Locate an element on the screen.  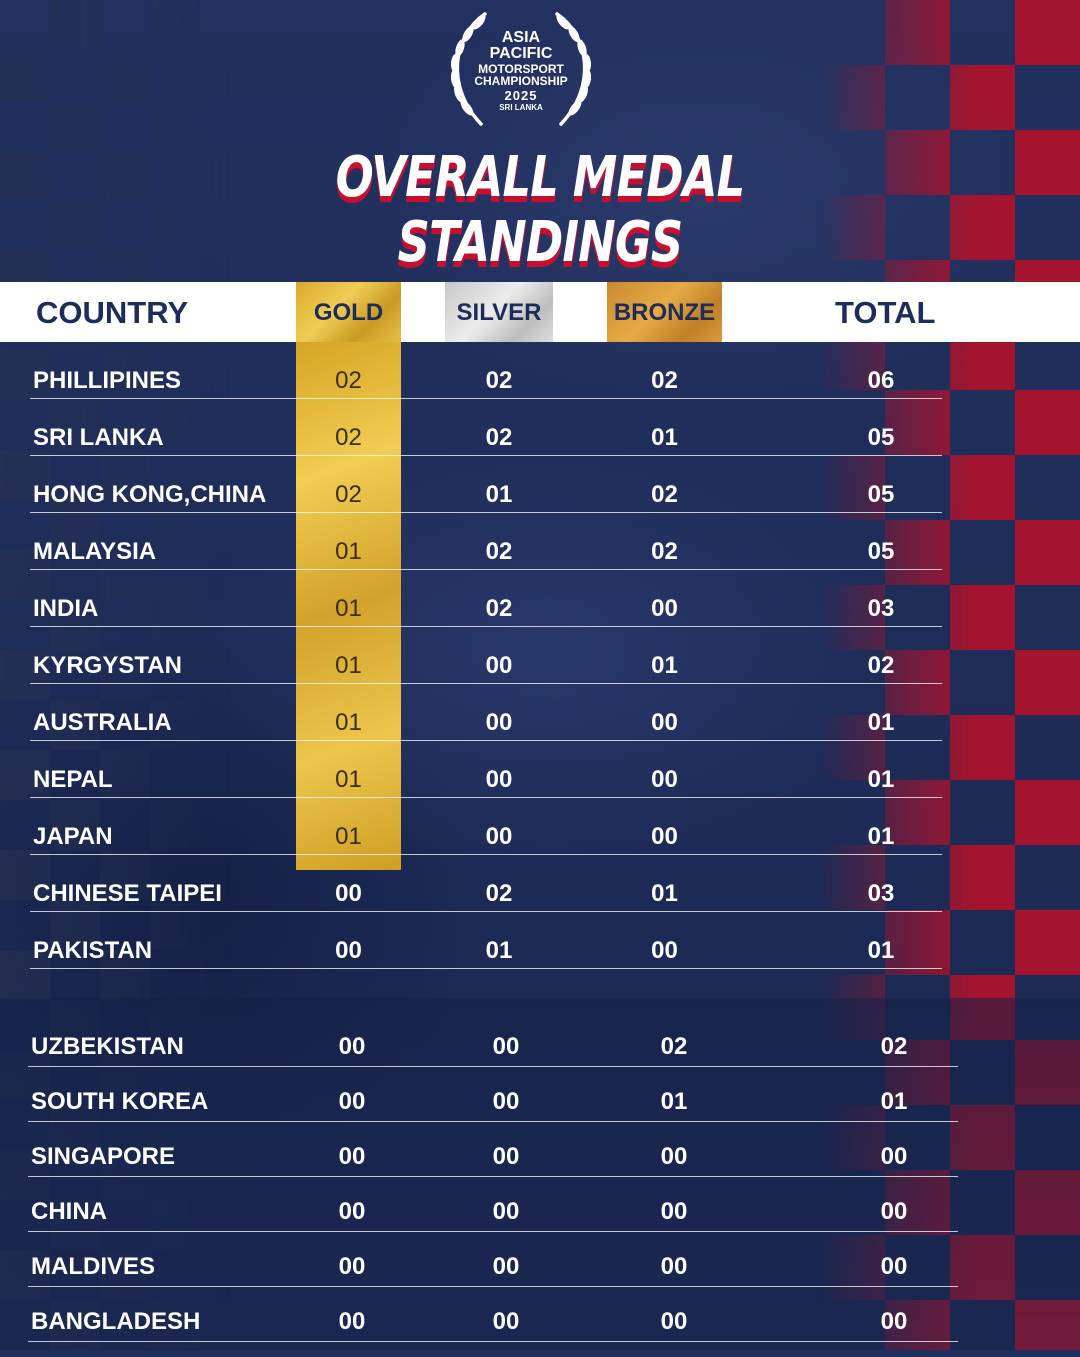
header-gold: GOLD is located at coordinates (348, 312).